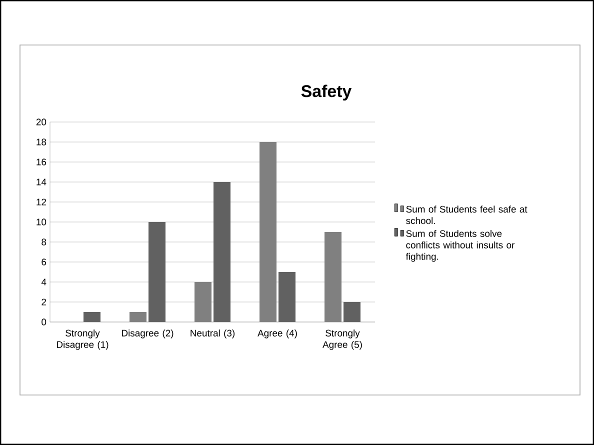 This screenshot has width=594, height=445. I want to click on x-tick-label: Neutral (3), so click(212, 334).